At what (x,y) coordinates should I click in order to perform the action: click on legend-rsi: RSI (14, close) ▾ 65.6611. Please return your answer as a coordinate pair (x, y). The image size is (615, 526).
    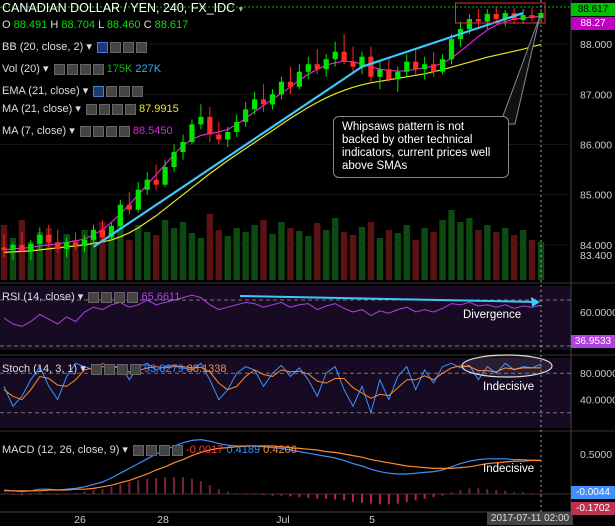
    Looking at the image, I should click on (91, 297).